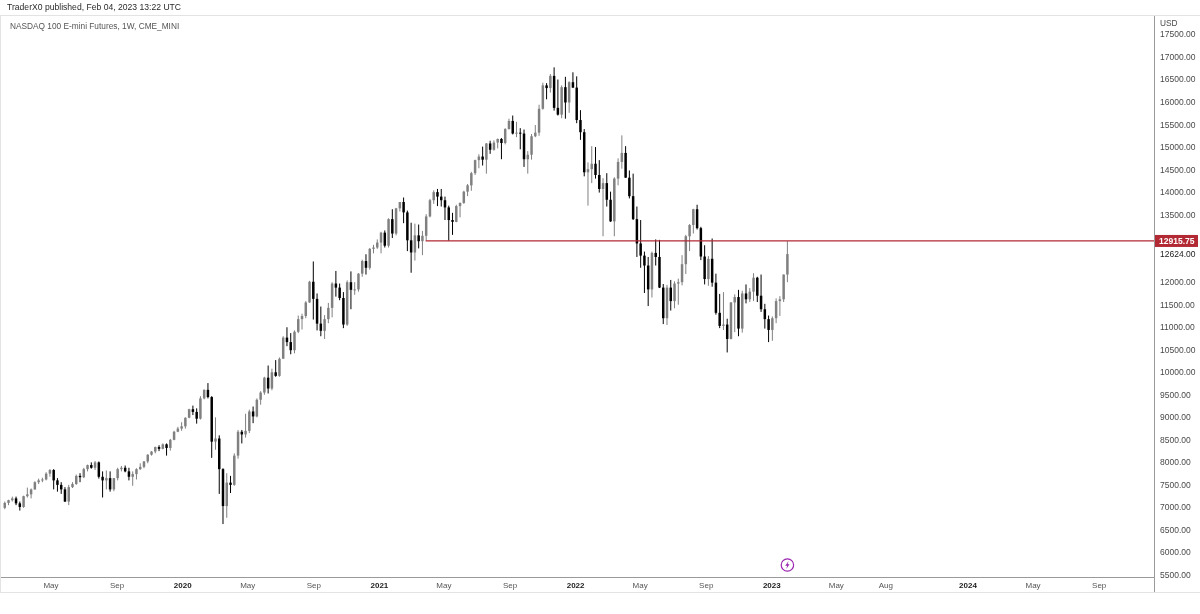 Image resolution: width=1200 pixels, height=614 pixels. Describe the element at coordinates (1178, 282) in the screenshot. I see `y-tick-label: 12000.00` at that location.